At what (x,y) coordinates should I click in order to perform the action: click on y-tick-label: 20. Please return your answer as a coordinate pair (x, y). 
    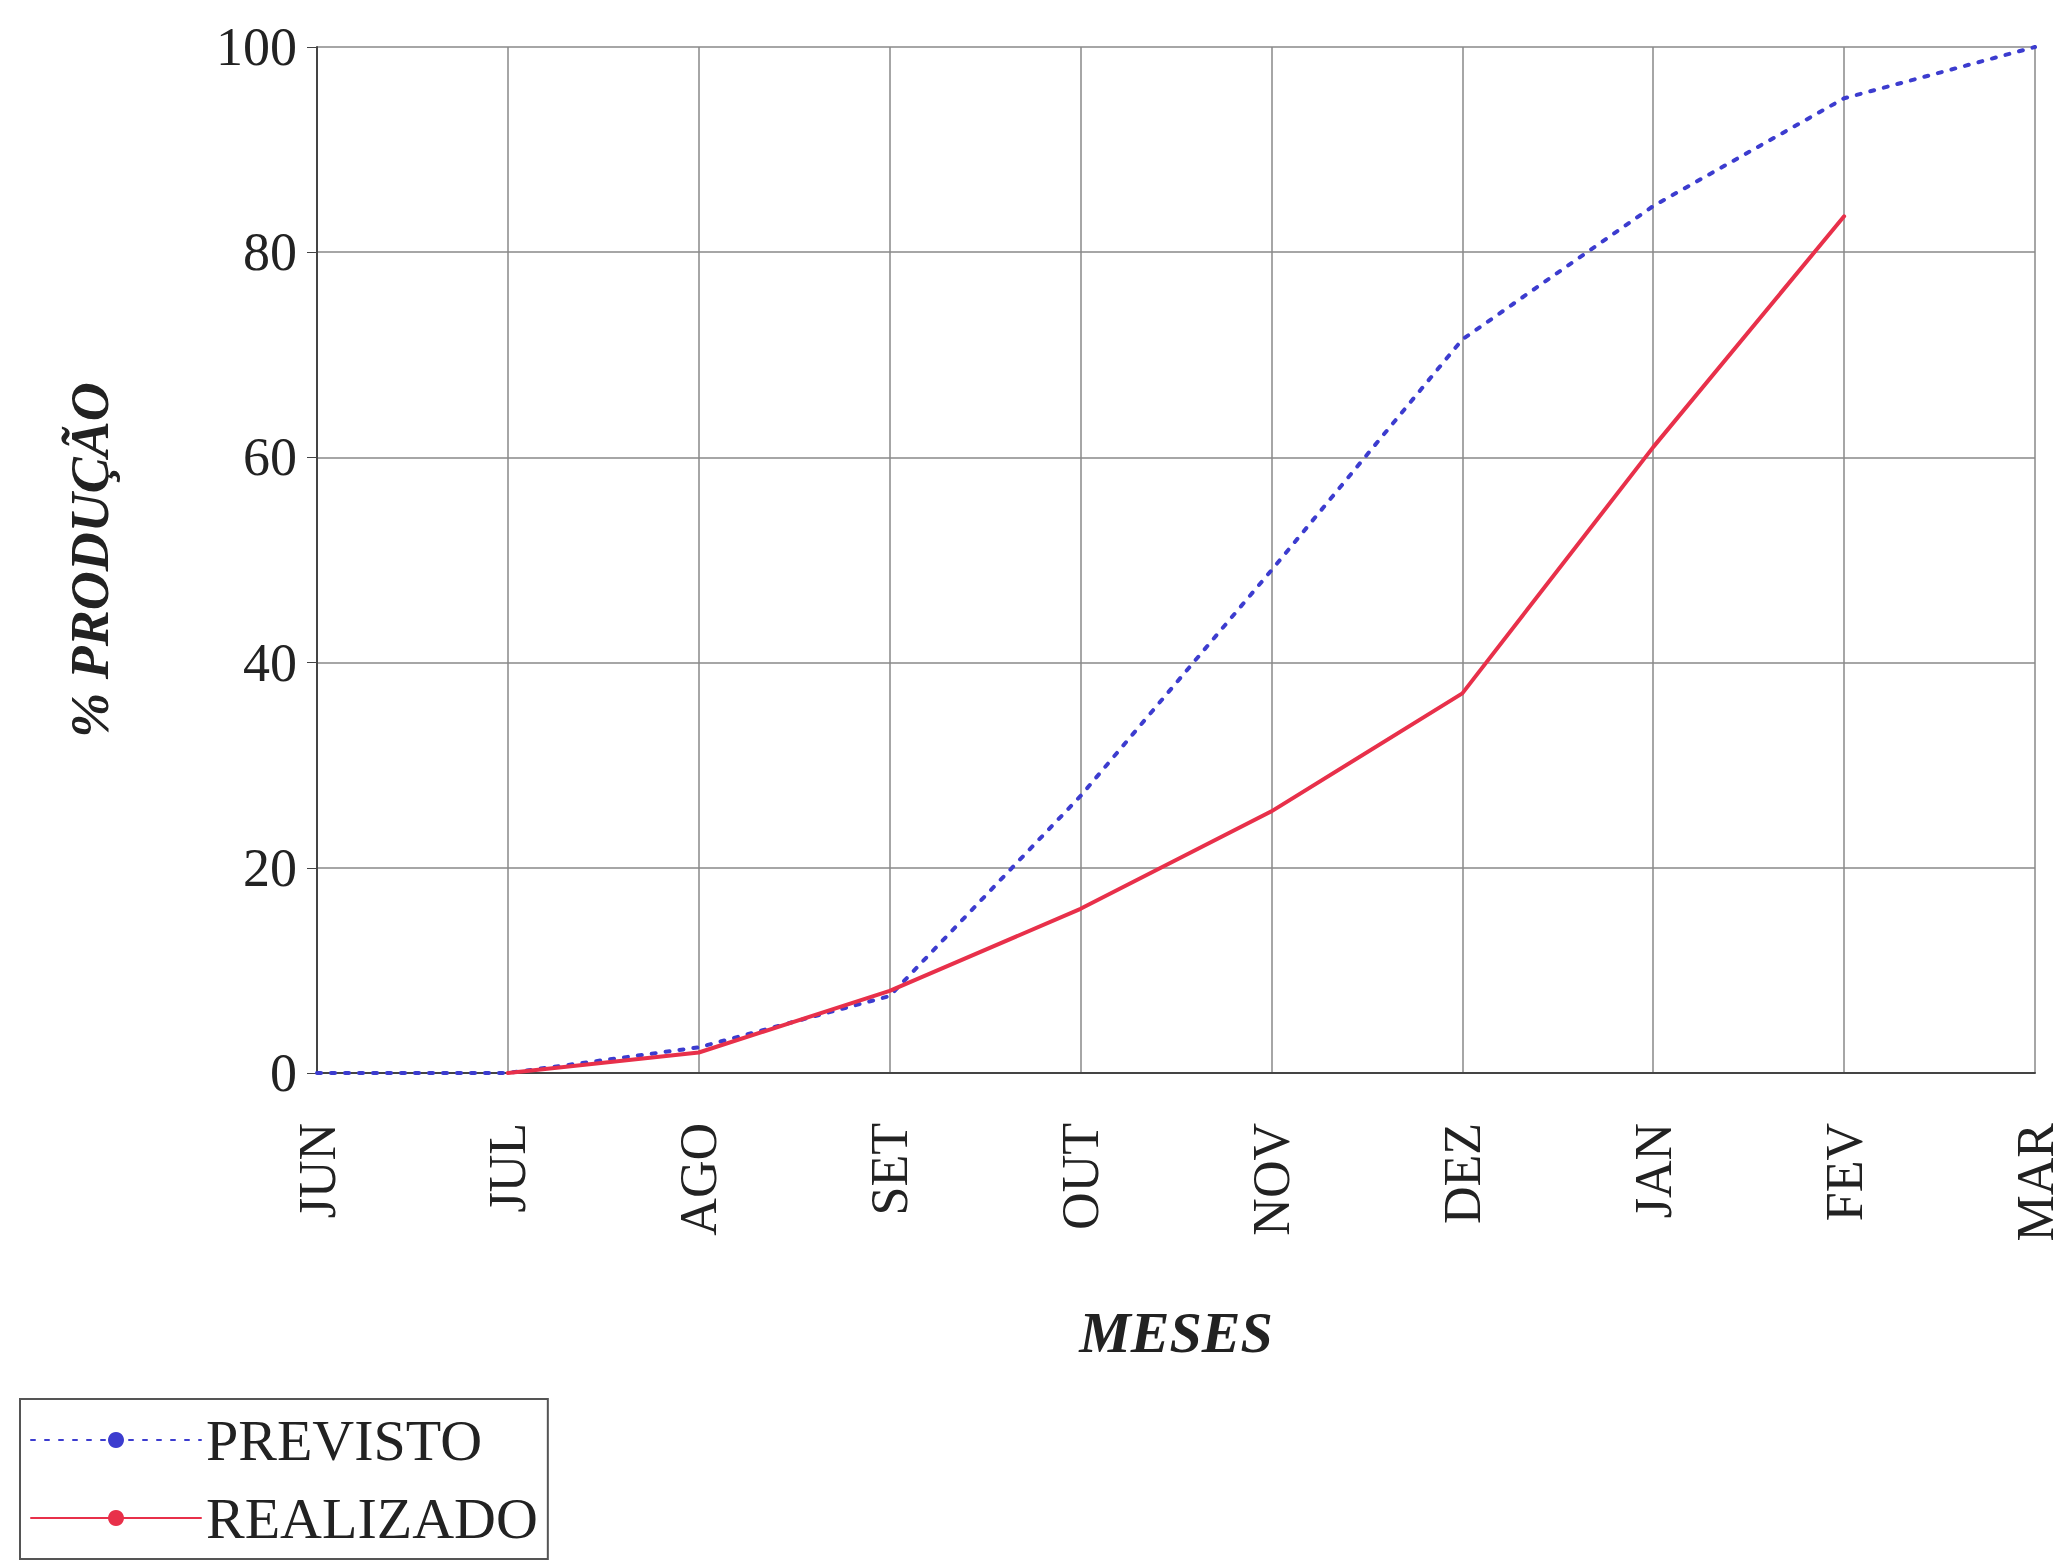
    Looking at the image, I should click on (270, 867).